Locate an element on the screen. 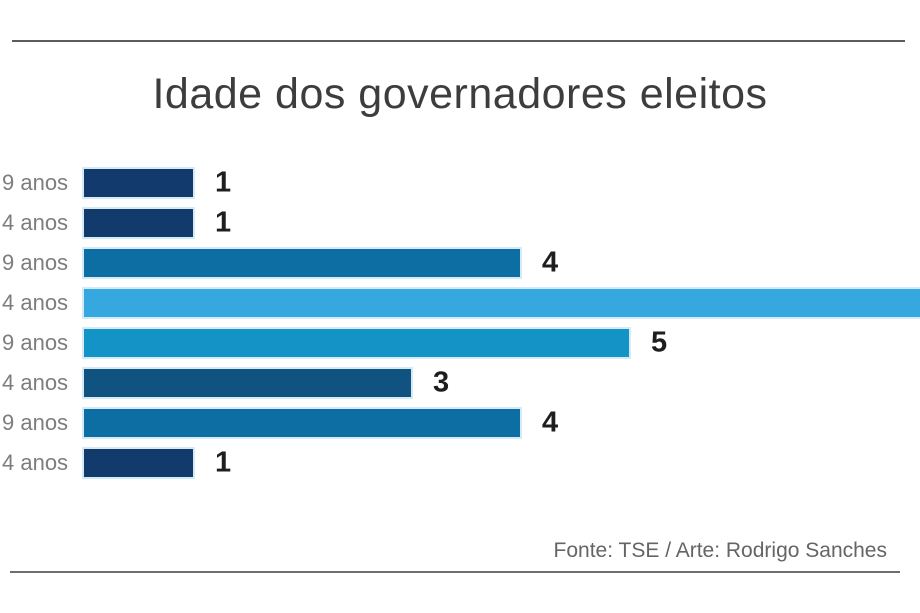 Image resolution: width=920 pixels, height=613 pixels. chart-row: 9 anos 1 is located at coordinates (460, 182).